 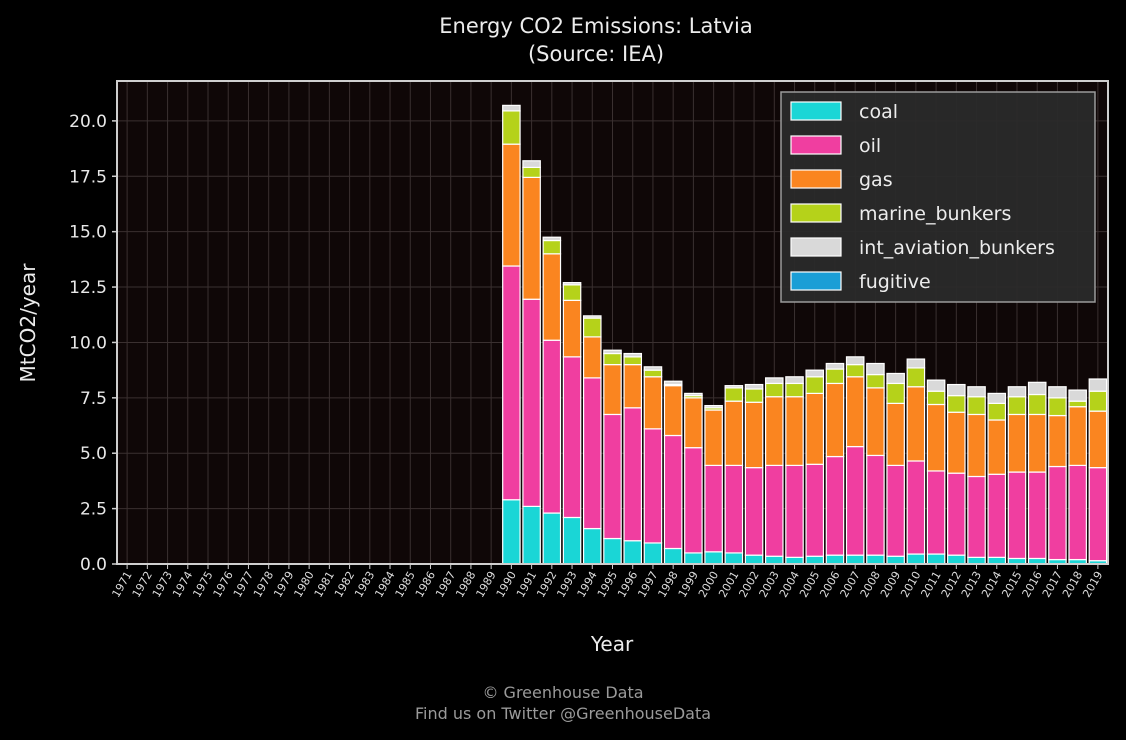 What do you see at coordinates (647, 584) in the screenshot?
I see `x-tick-label: 1997` at bounding box center [647, 584].